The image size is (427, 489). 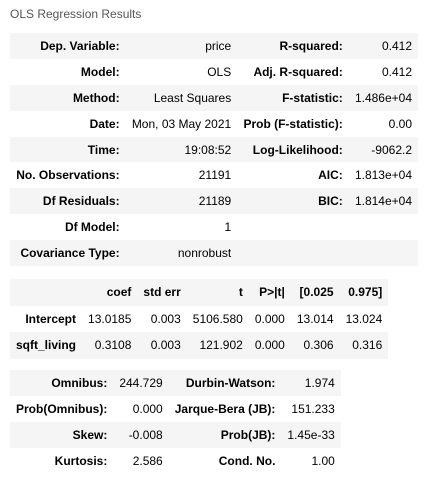 What do you see at coordinates (383, 149) in the screenshot?
I see `summary-value: -9062.2` at bounding box center [383, 149].